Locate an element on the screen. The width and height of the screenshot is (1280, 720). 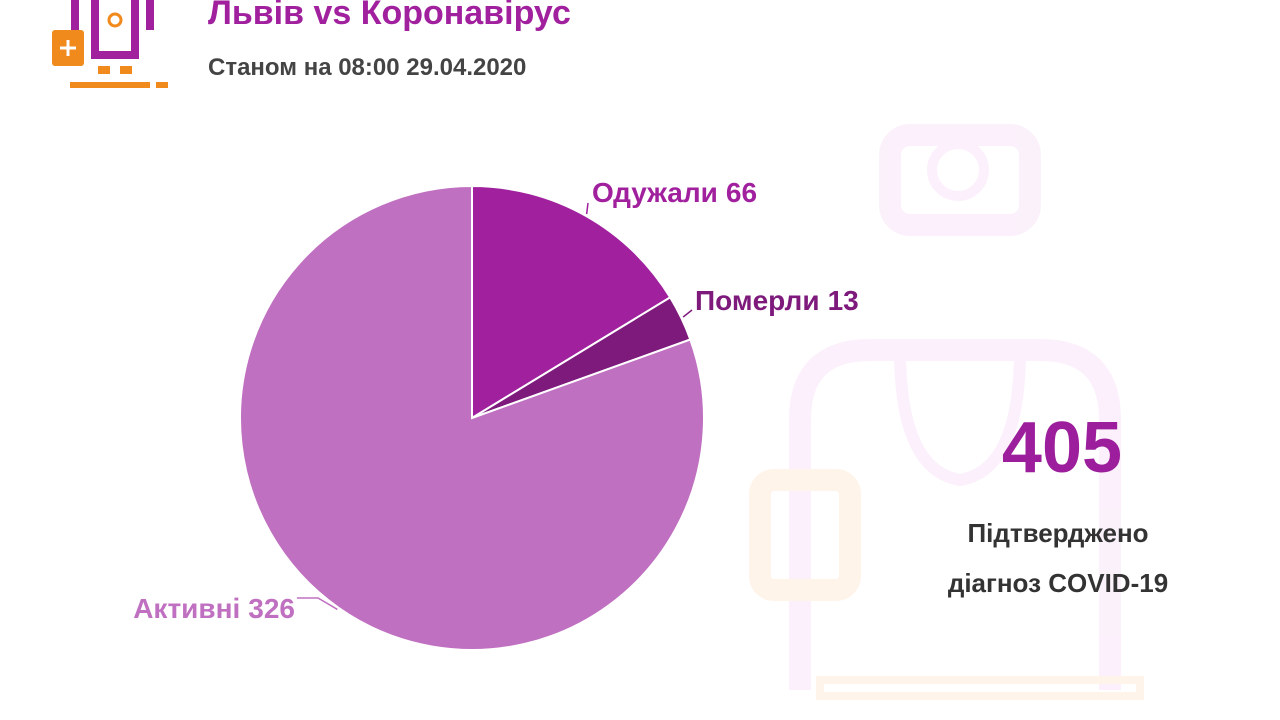
total: 405 is located at coordinates (1062, 448).